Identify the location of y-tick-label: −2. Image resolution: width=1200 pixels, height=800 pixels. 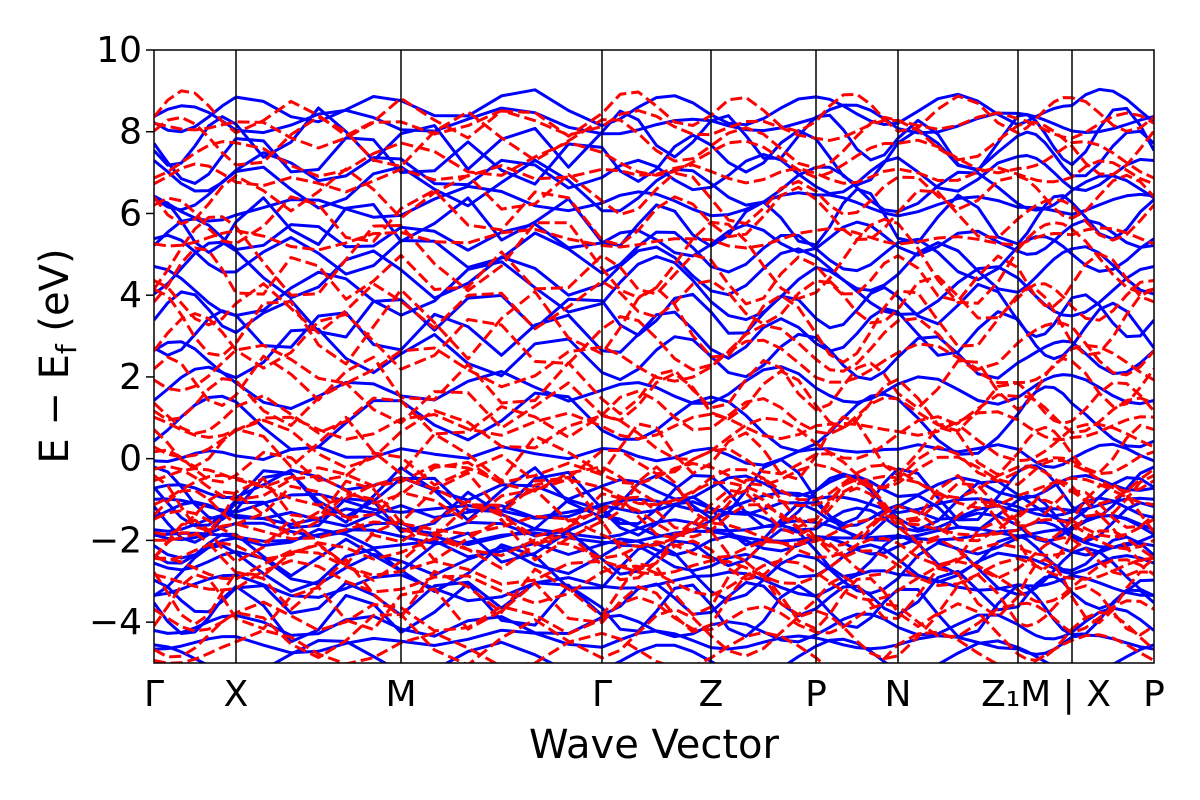
(115, 540).